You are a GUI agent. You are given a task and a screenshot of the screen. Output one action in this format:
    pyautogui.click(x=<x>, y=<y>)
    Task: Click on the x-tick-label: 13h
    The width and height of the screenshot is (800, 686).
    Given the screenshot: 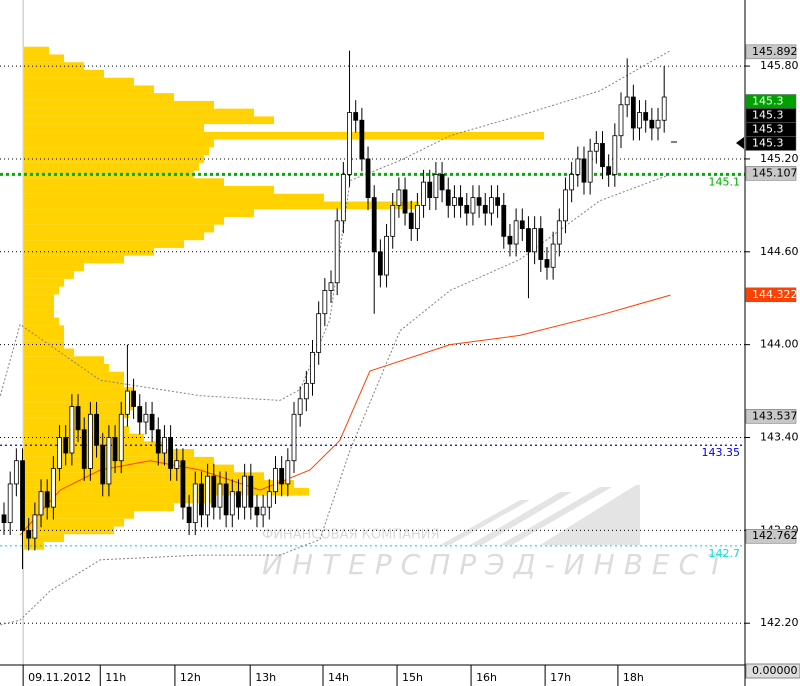 What is the action you would take?
    pyautogui.click(x=265, y=677)
    